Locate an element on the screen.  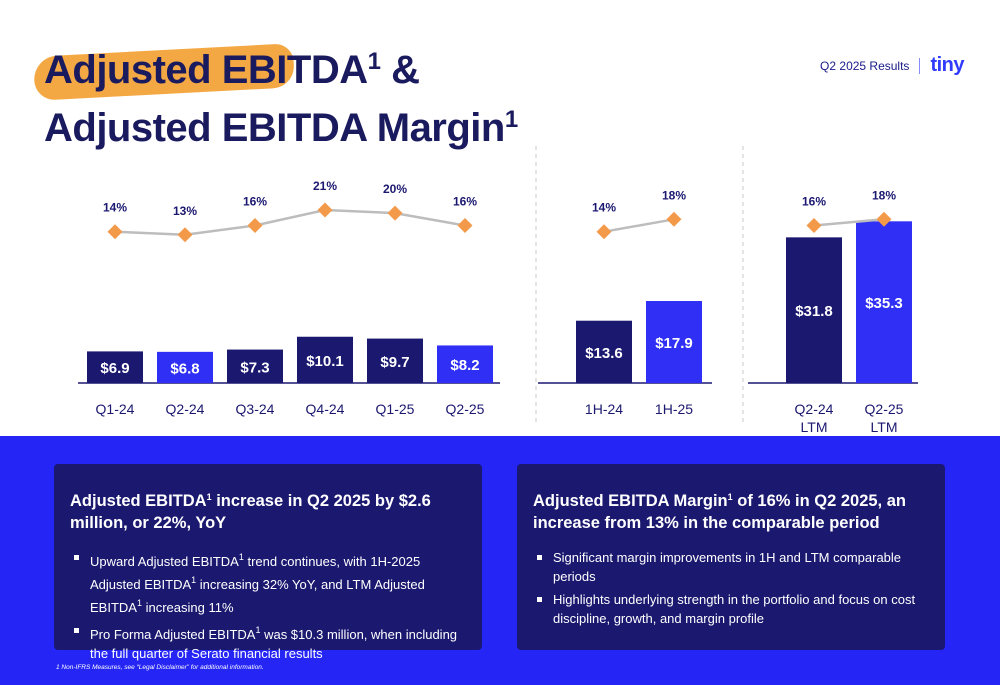
bar-value-label: $17.9 is located at coordinates (674, 343).